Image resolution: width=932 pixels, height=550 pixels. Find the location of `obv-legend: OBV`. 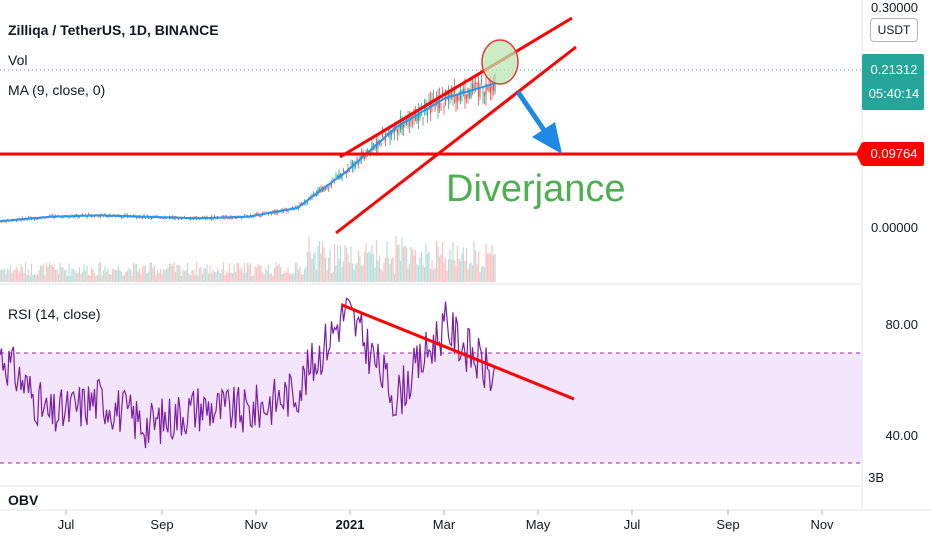

obv-legend: OBV is located at coordinates (23, 500).